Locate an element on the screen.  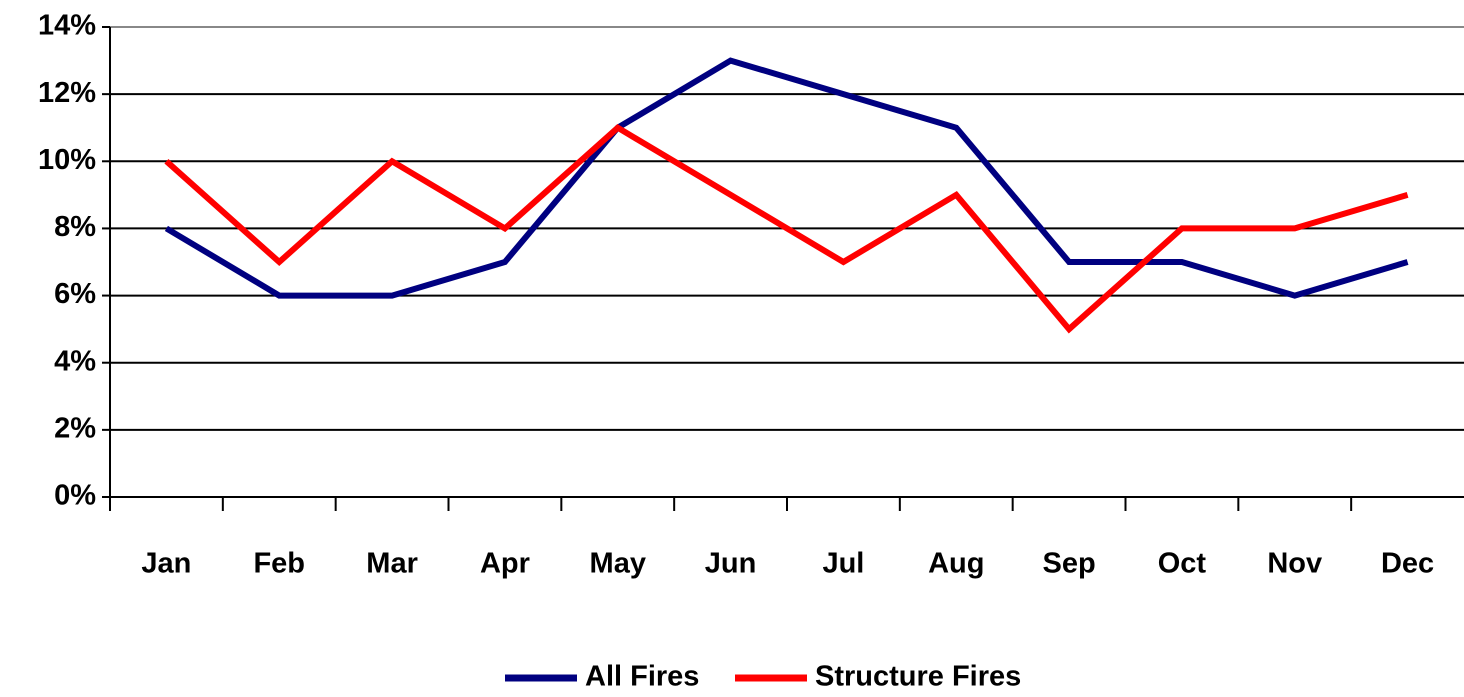
y-tick-label: 6% is located at coordinates (75, 294).